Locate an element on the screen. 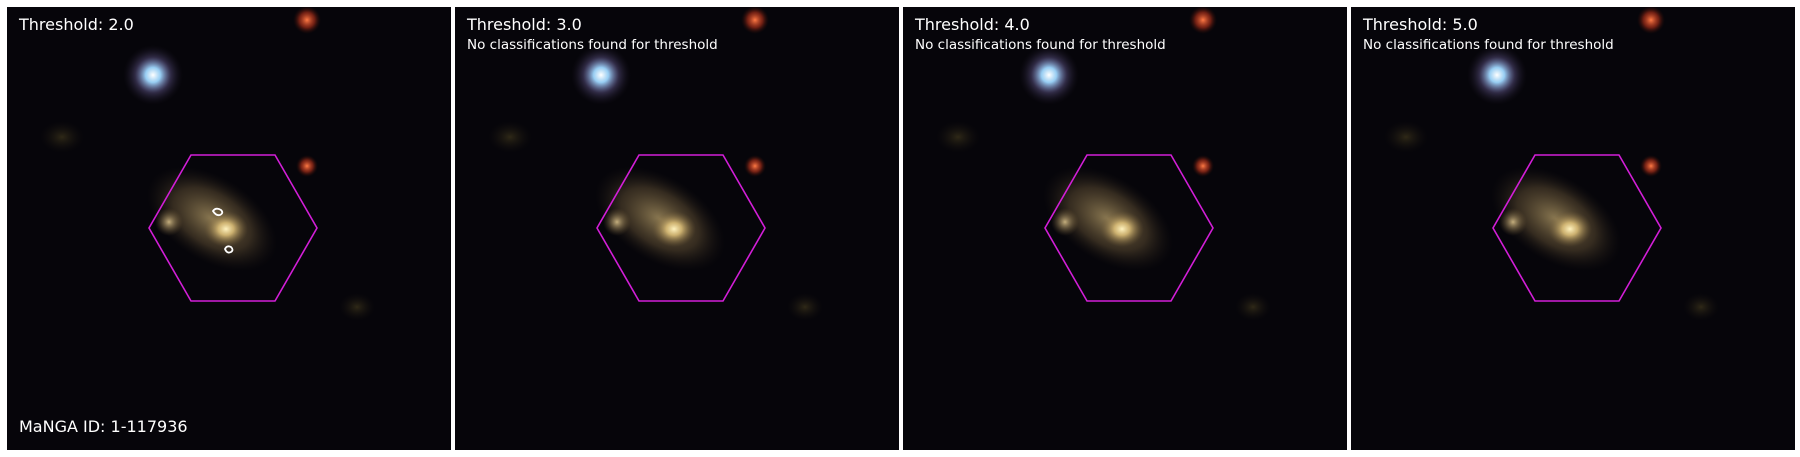  panel-title: Threshold: 5.0 is located at coordinates (1420, 24).